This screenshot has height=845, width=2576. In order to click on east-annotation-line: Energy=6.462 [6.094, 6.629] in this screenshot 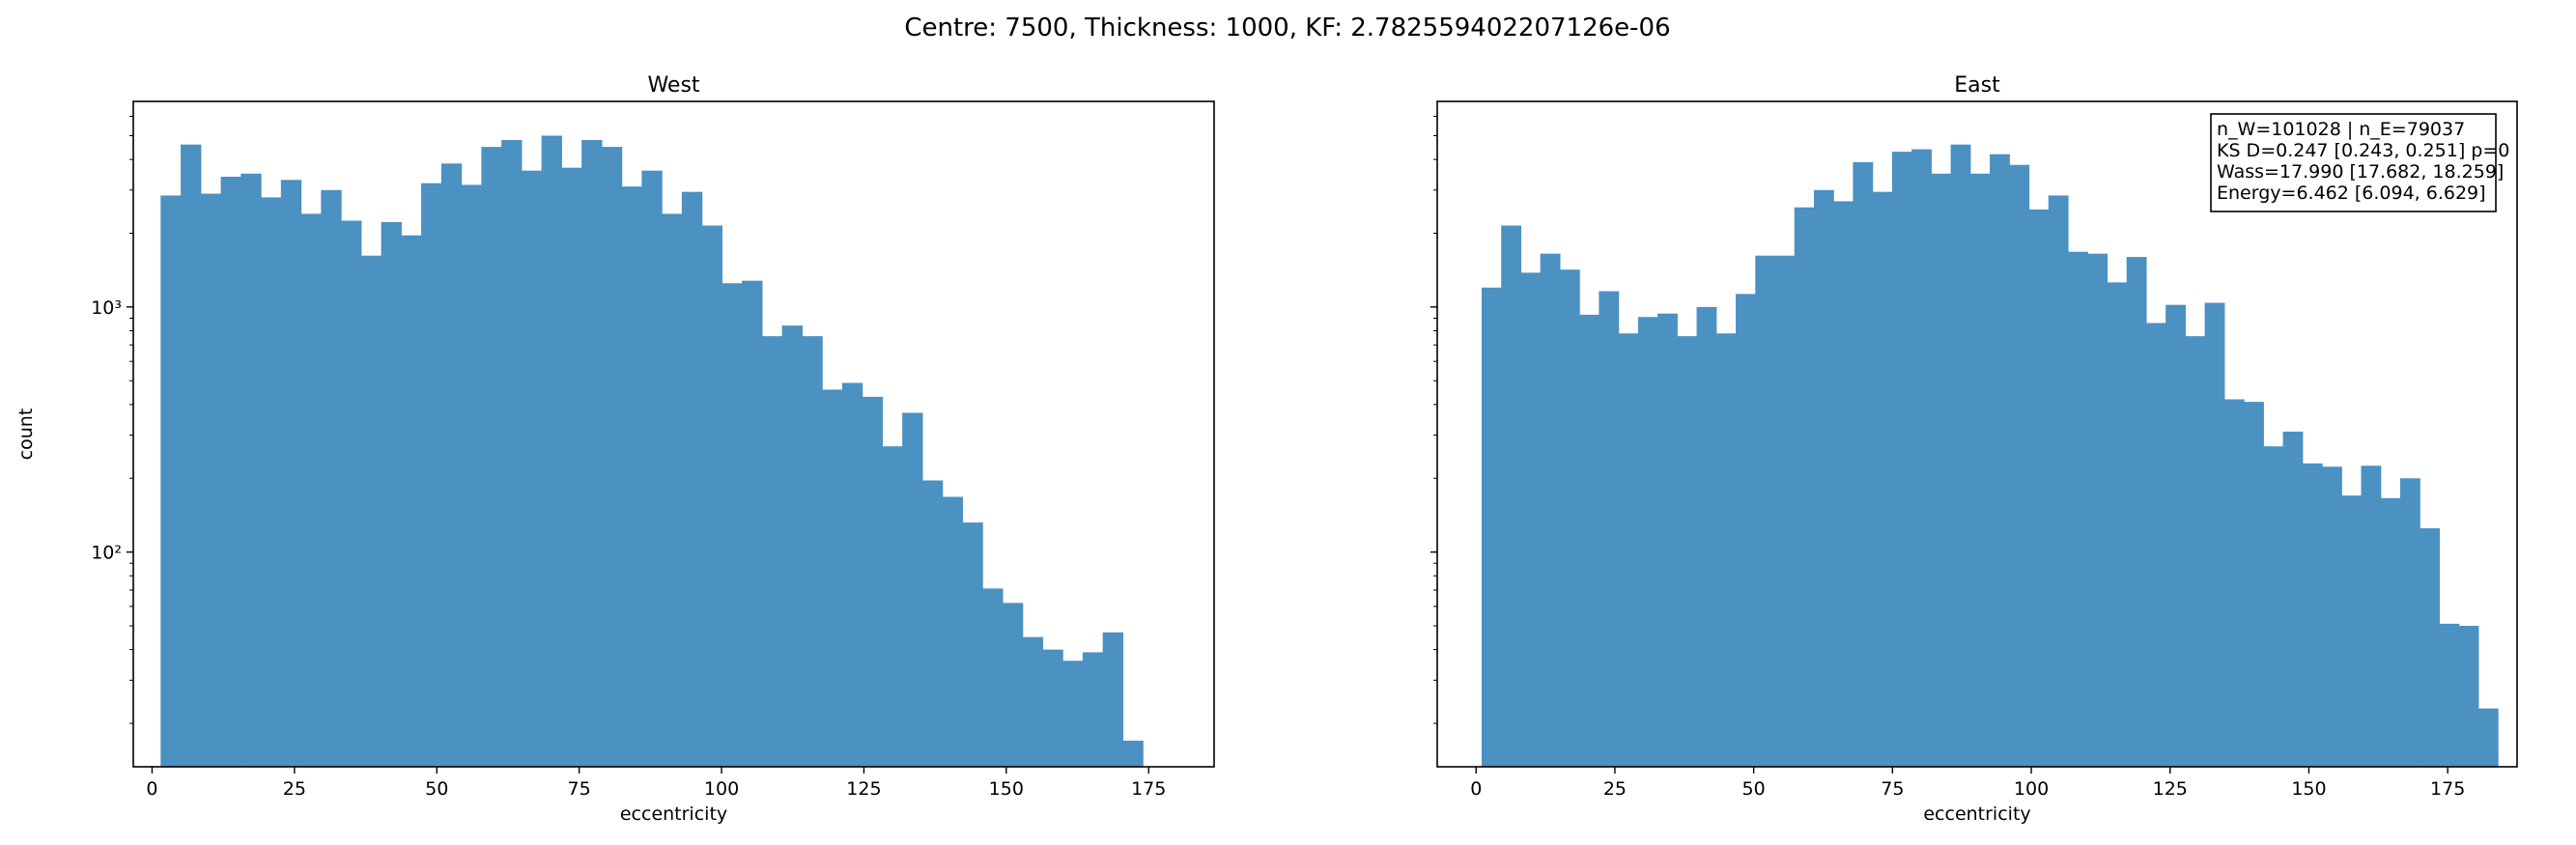, I will do `click(2351, 193)`.